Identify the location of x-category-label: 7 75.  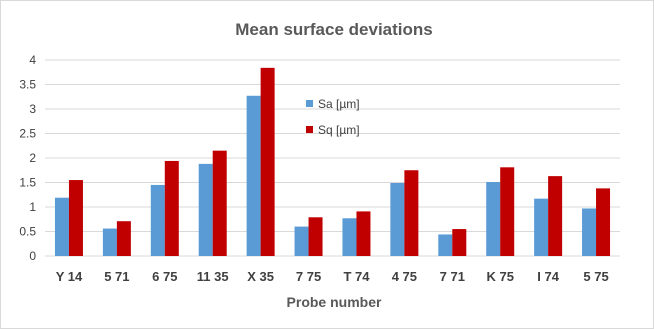
(308, 276).